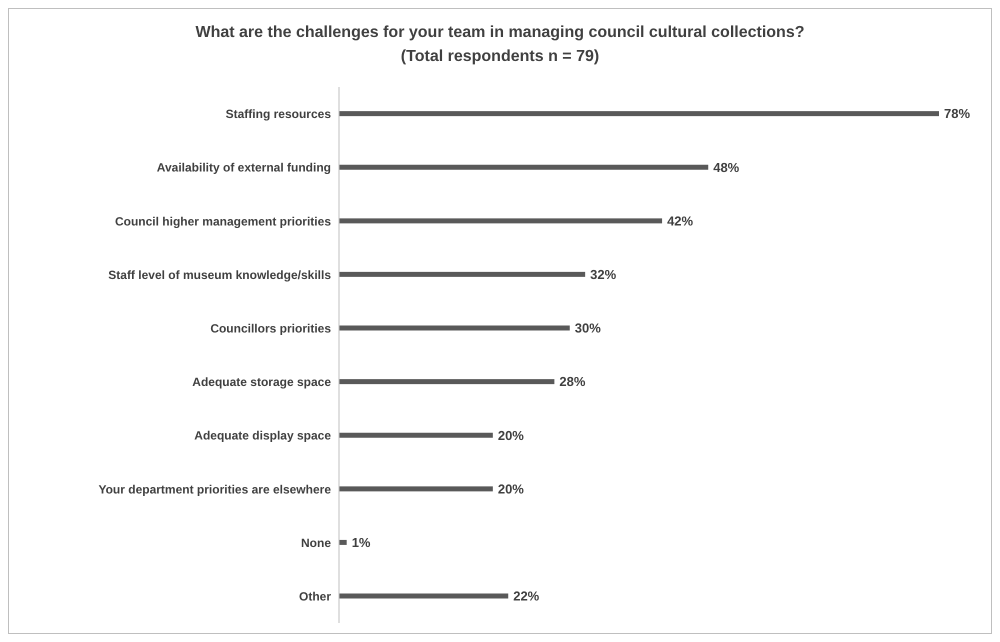  What do you see at coordinates (957, 114) in the screenshot?
I see `data-label: 78%` at bounding box center [957, 114].